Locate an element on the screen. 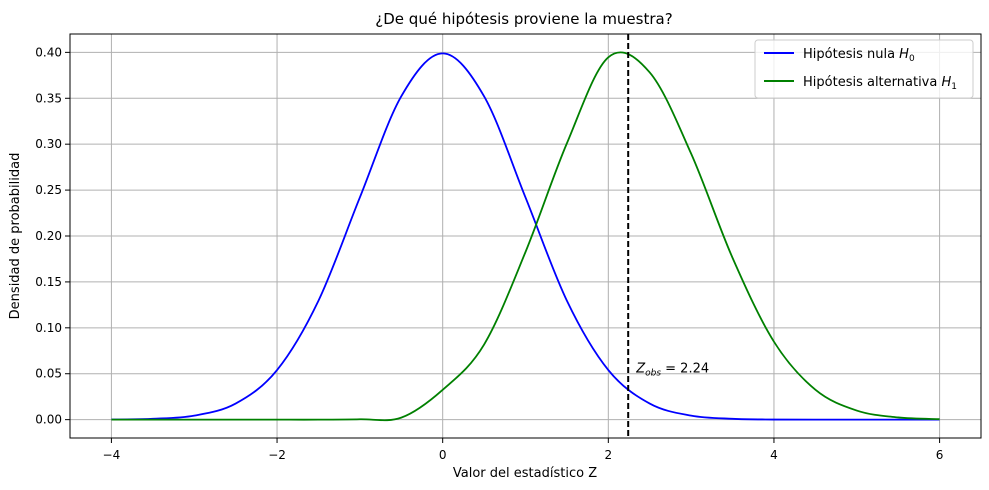  legend-label-null: Hipótesis nula H0 is located at coordinates (859, 55).